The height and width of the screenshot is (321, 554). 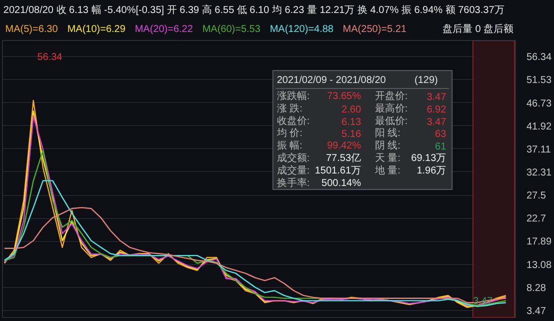 I want to click on annotation: 地 量:, so click(x=387, y=170).